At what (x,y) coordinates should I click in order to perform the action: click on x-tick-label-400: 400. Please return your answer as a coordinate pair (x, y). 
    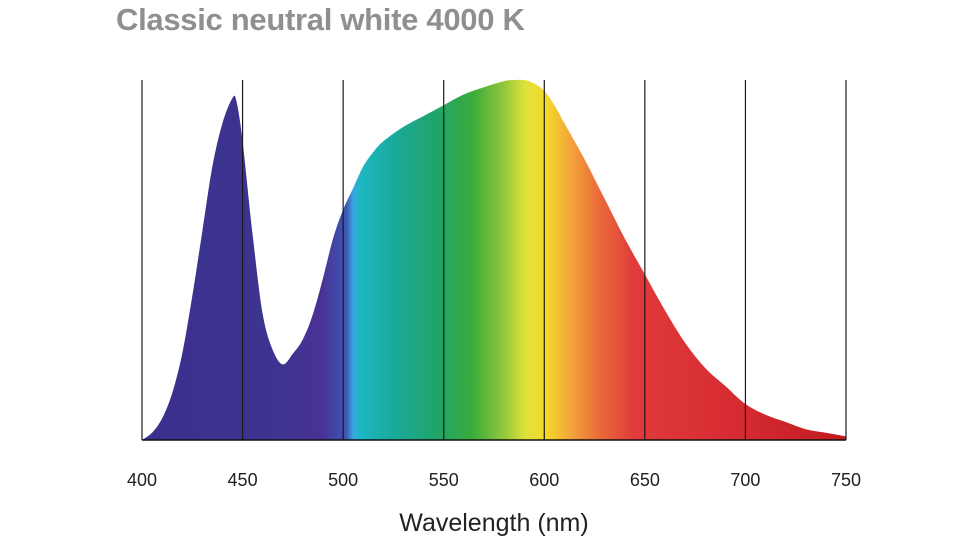
    Looking at the image, I should click on (142, 480).